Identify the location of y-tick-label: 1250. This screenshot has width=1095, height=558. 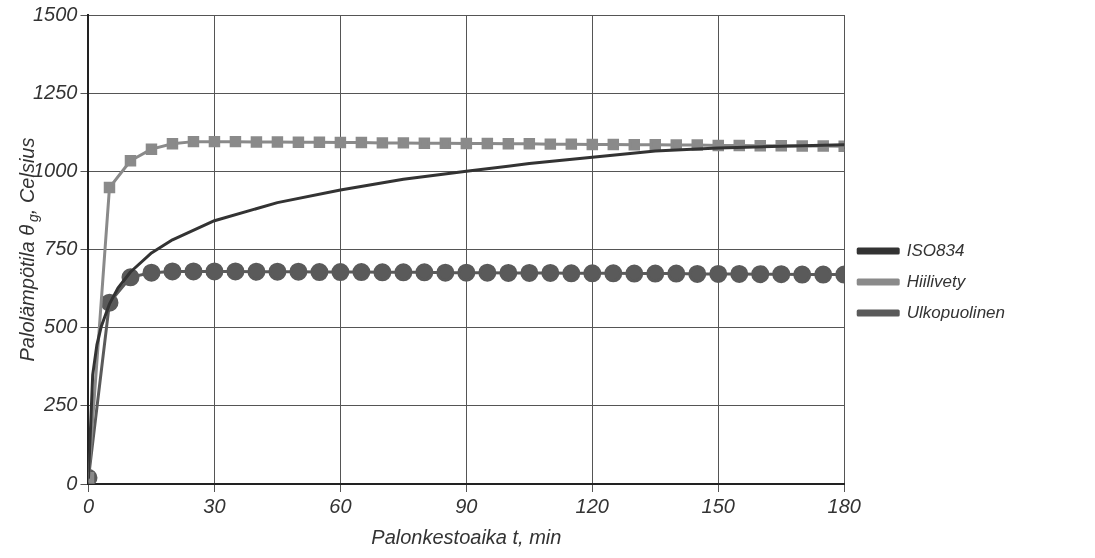
(55, 91).